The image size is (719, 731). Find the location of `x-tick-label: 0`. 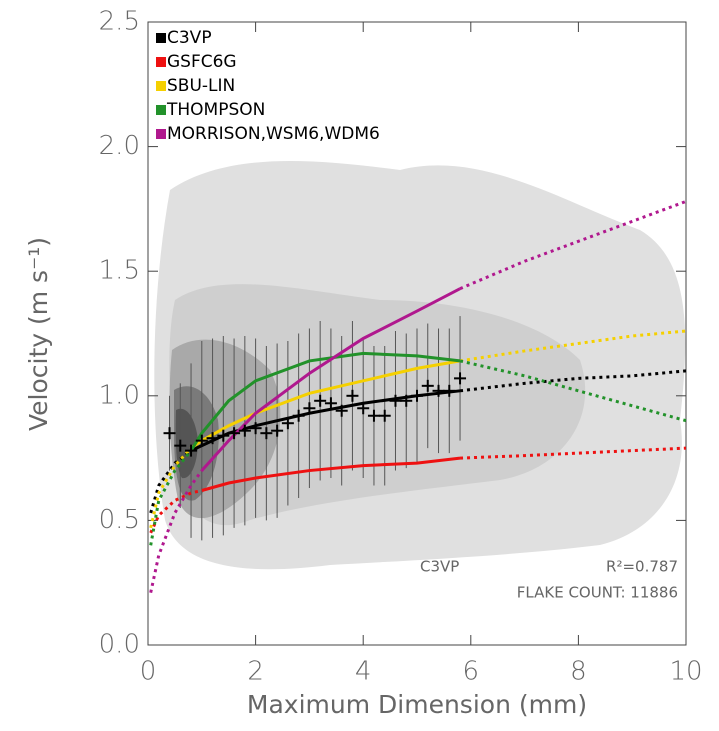

x-tick-label: 0 is located at coordinates (148, 672).